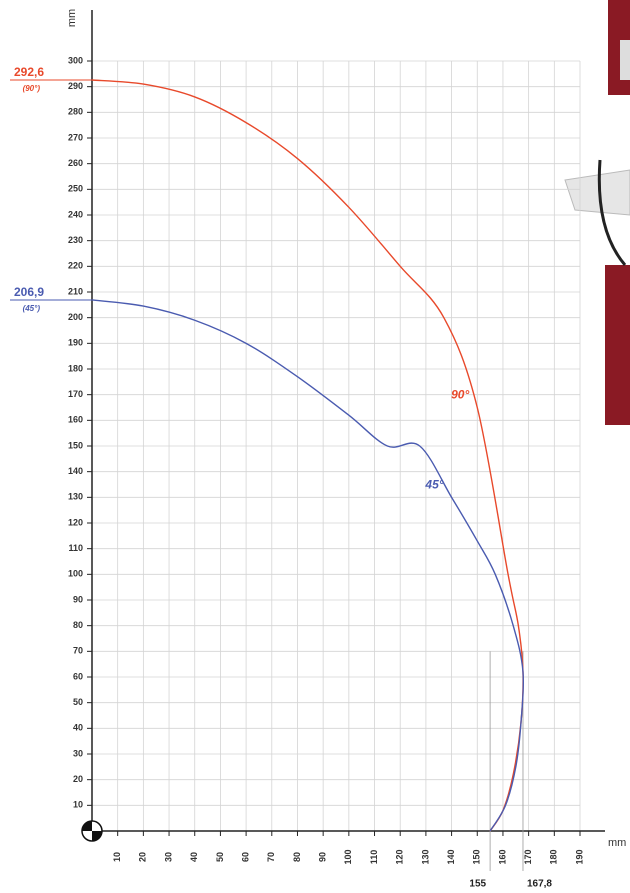 The height and width of the screenshot is (893, 630). What do you see at coordinates (75, 343) in the screenshot?
I see `y-tick-label: 190` at bounding box center [75, 343].